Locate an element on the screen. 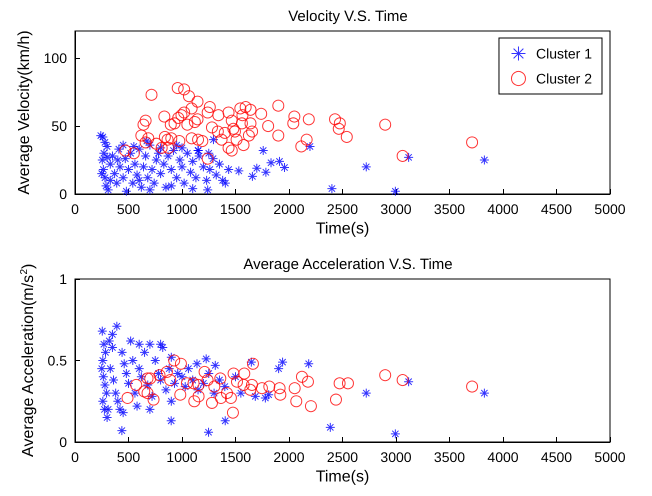 This screenshot has height=496, width=652. y-axis-title: Average Acceleration(m/s2) is located at coordinates (28, 360).